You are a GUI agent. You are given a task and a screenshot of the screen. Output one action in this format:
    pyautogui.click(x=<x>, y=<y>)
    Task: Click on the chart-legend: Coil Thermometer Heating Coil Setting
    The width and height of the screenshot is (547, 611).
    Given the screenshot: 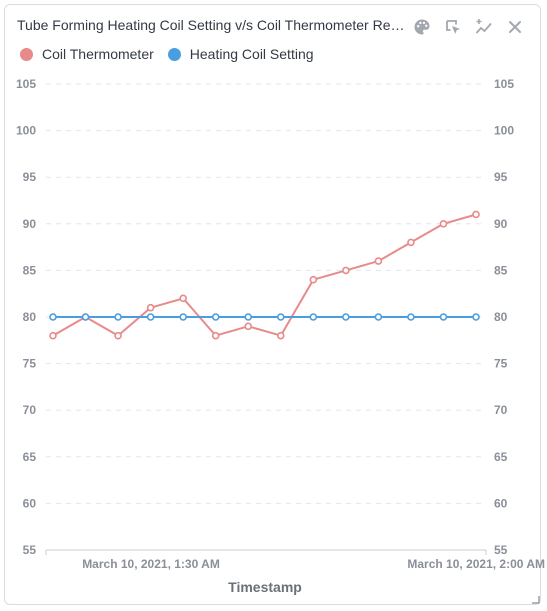 What is the action you would take?
    pyautogui.click(x=174, y=54)
    